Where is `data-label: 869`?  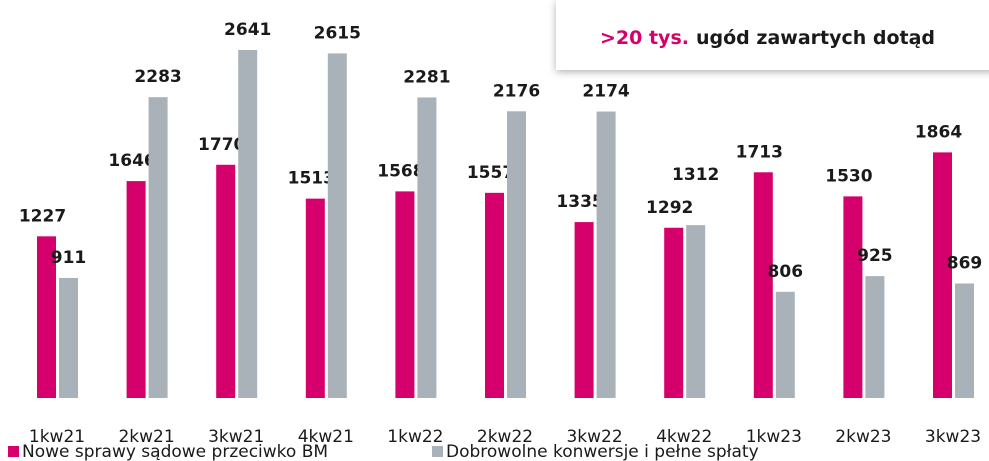
data-label: 869 is located at coordinates (965, 263).